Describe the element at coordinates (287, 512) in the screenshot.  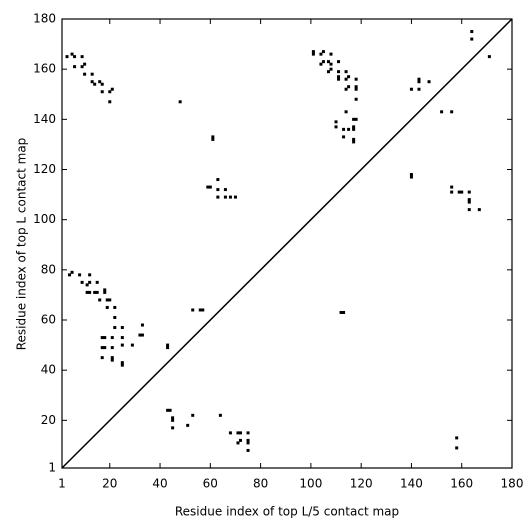
I see `x-axis-label: Residue index of top L/5 contact map` at that location.